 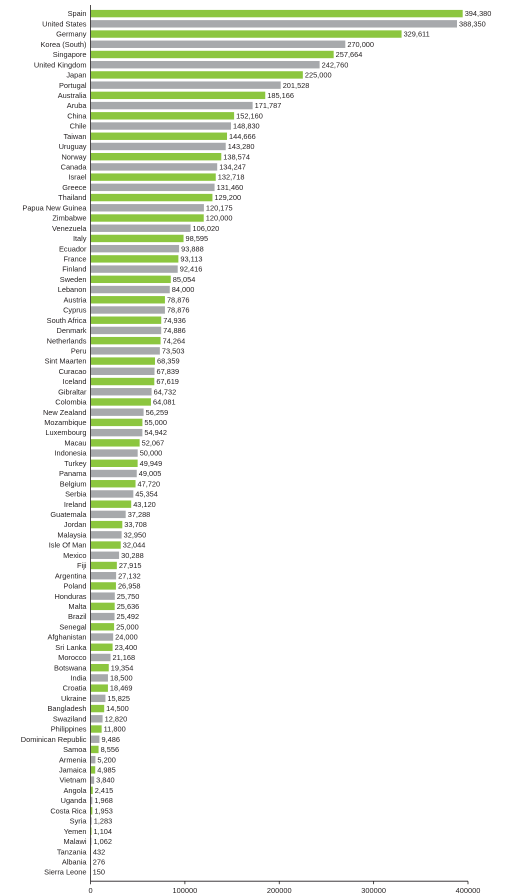 I want to click on bar-row-mexico: Mexico 30,288, so click(x=103, y=555).